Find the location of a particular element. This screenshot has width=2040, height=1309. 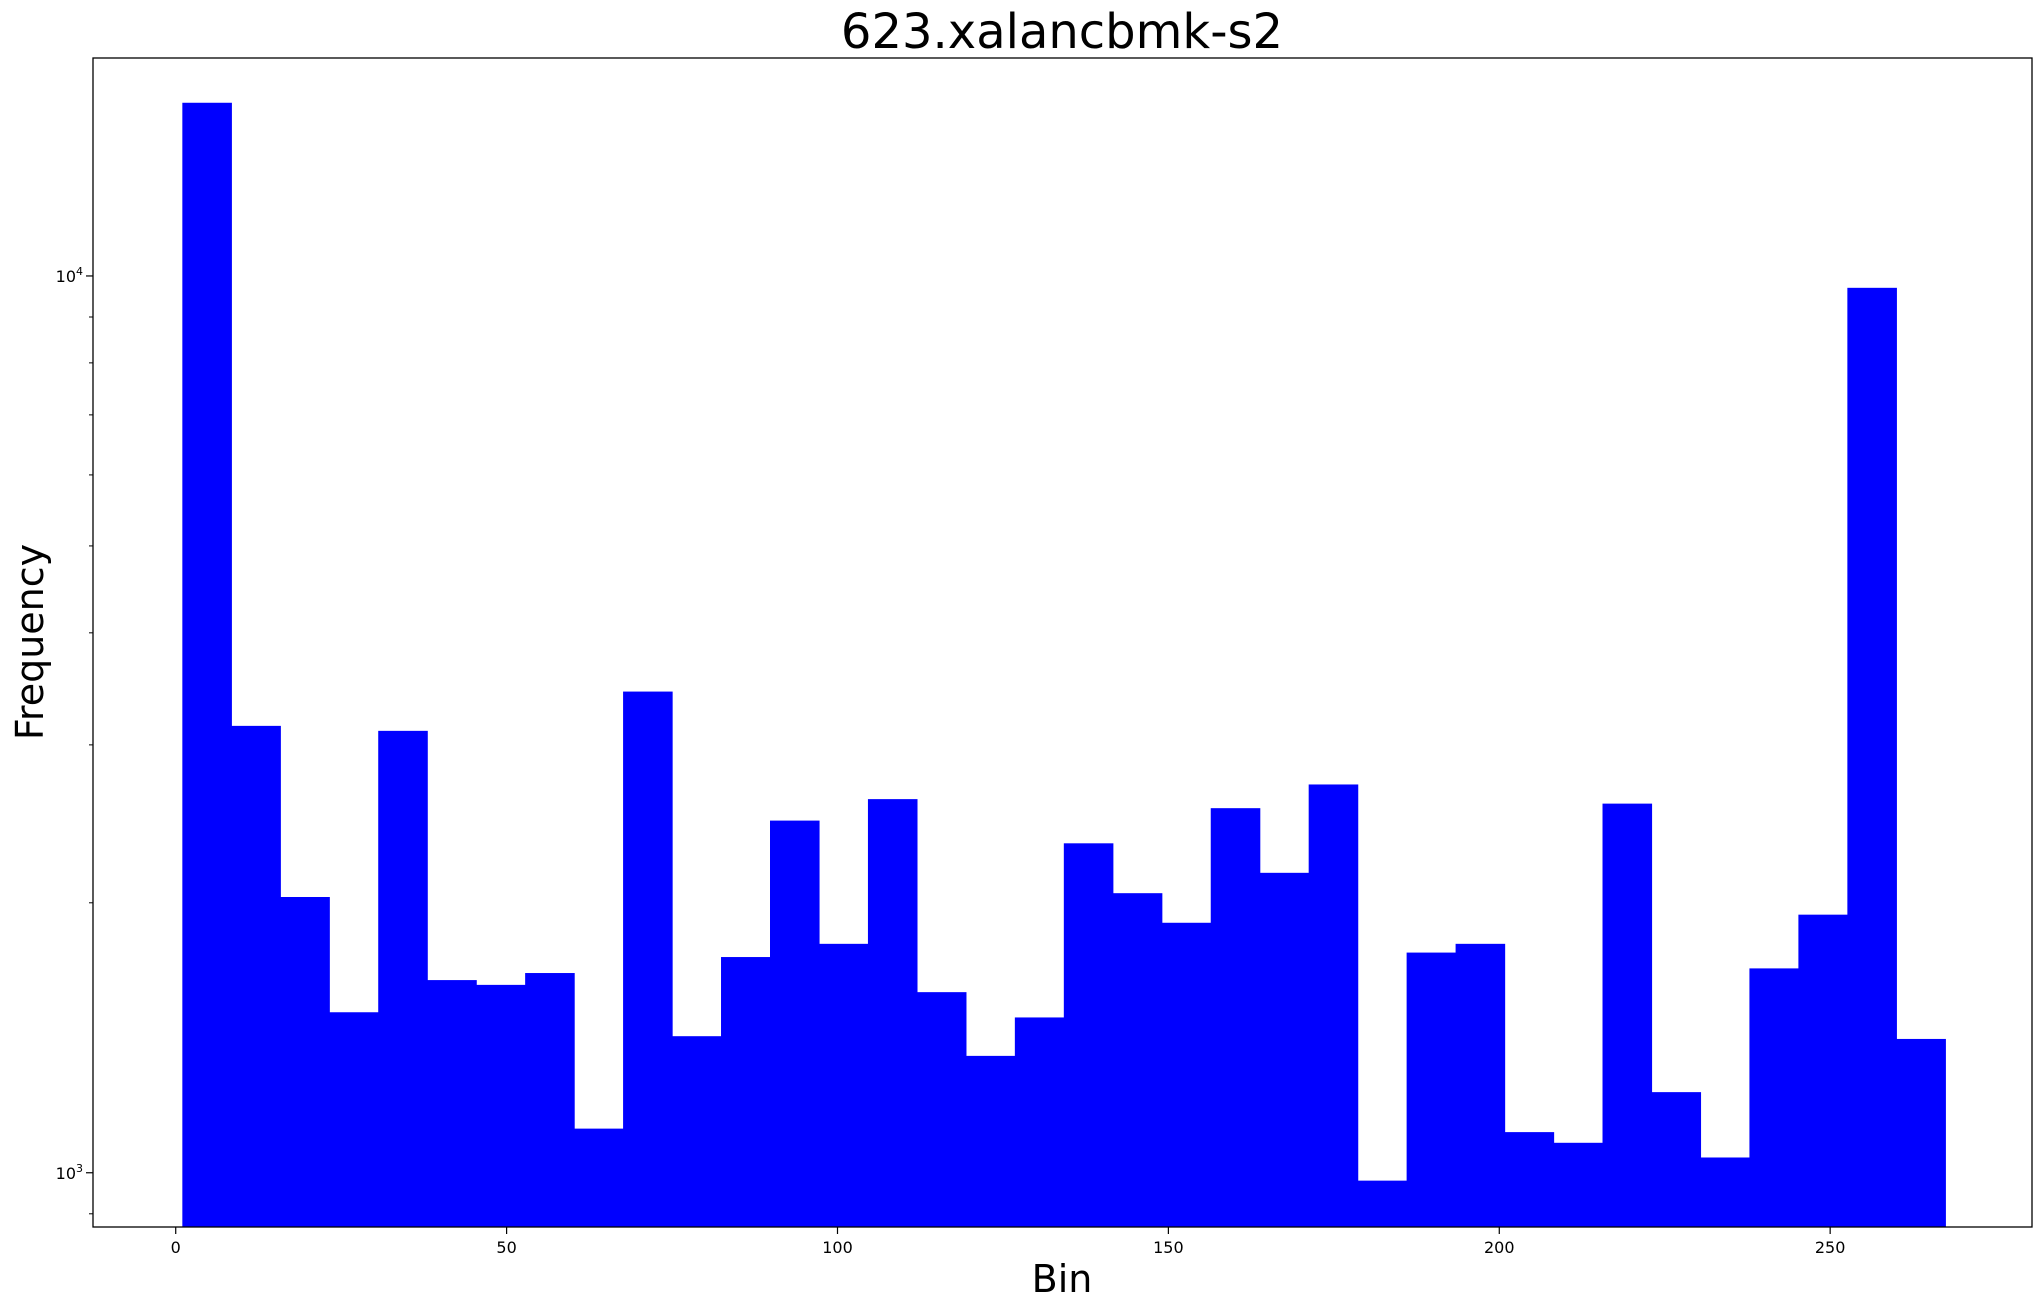

x-tick-label: 0 is located at coordinates (176, 1247).